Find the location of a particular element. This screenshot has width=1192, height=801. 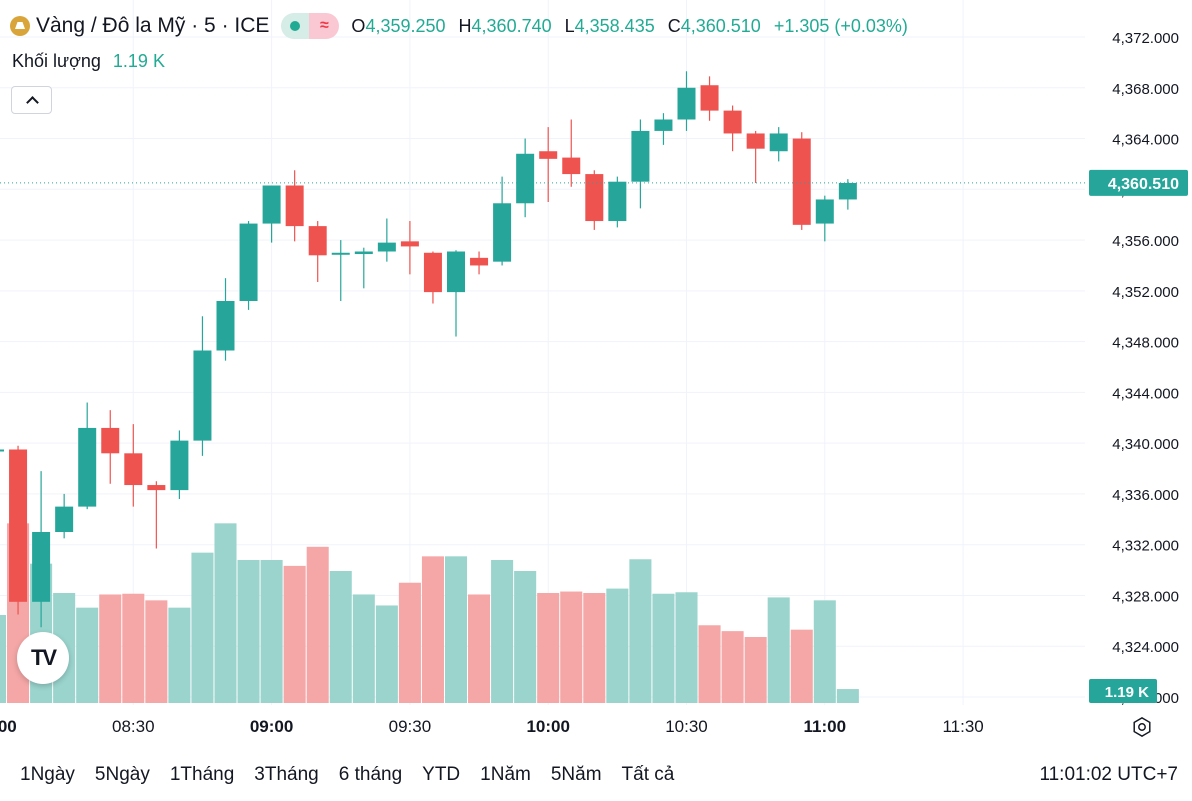

y-tick-label-9: 4,336.000 is located at coordinates (1145, 495).